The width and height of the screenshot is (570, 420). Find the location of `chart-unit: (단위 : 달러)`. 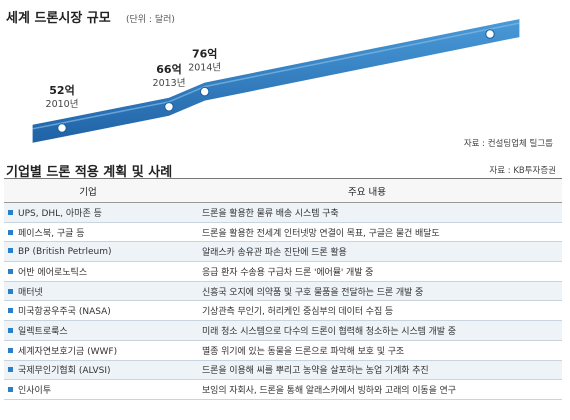

chart-unit: (단위 : 달러) is located at coordinates (150, 19).